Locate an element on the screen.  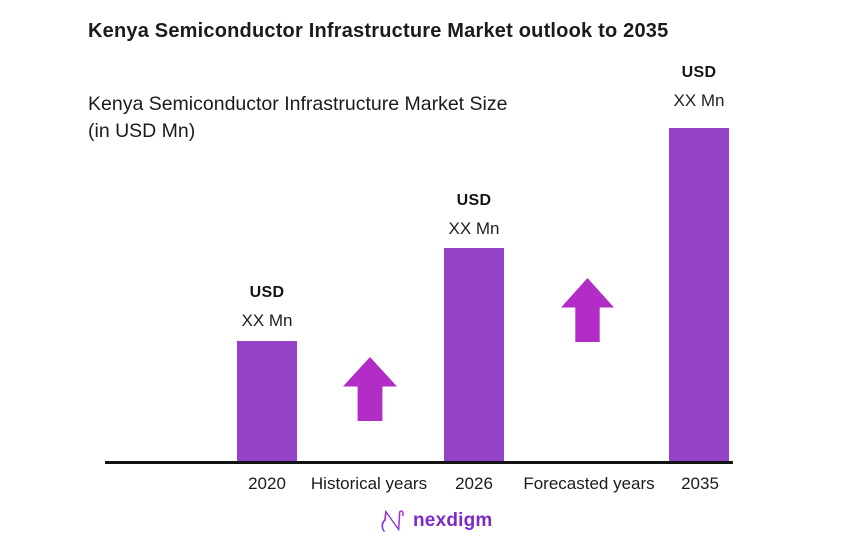
nexdigm-logo: nexdigm is located at coordinates (436, 521).